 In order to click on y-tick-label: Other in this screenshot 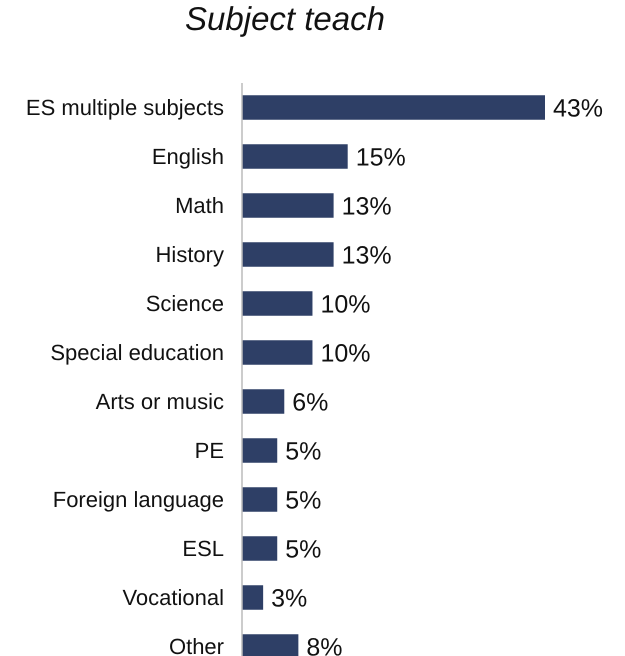, I will do `click(196, 645)`.